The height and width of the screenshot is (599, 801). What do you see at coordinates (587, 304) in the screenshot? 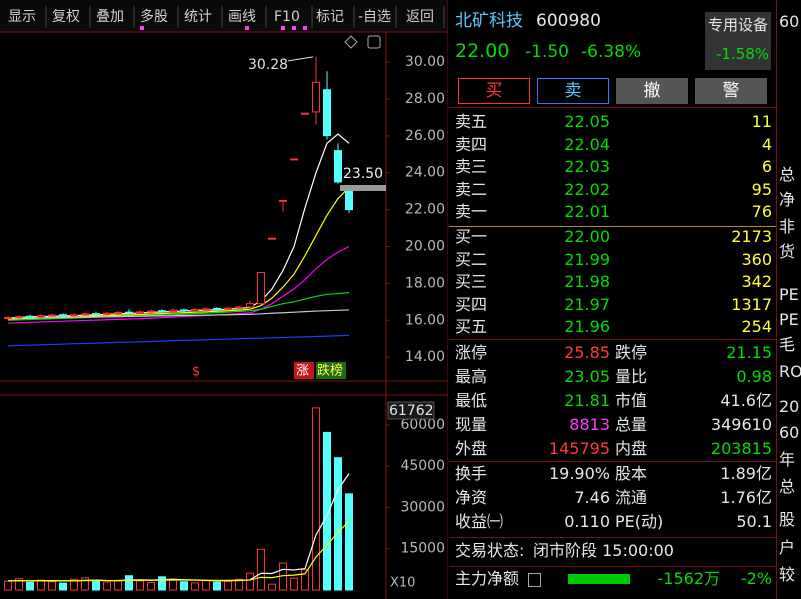
I see `cell: 21.97` at bounding box center [587, 304].